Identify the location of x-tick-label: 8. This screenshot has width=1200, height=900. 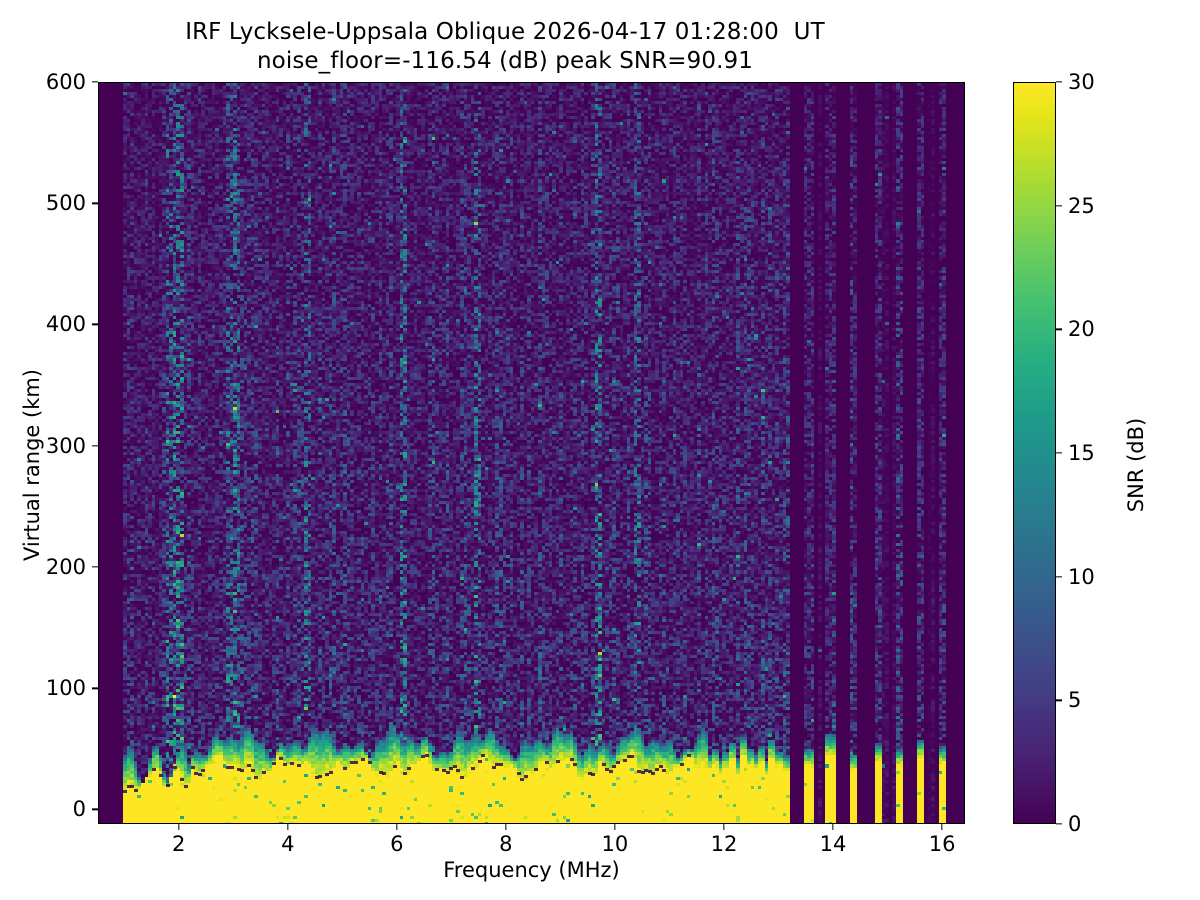
(506, 844).